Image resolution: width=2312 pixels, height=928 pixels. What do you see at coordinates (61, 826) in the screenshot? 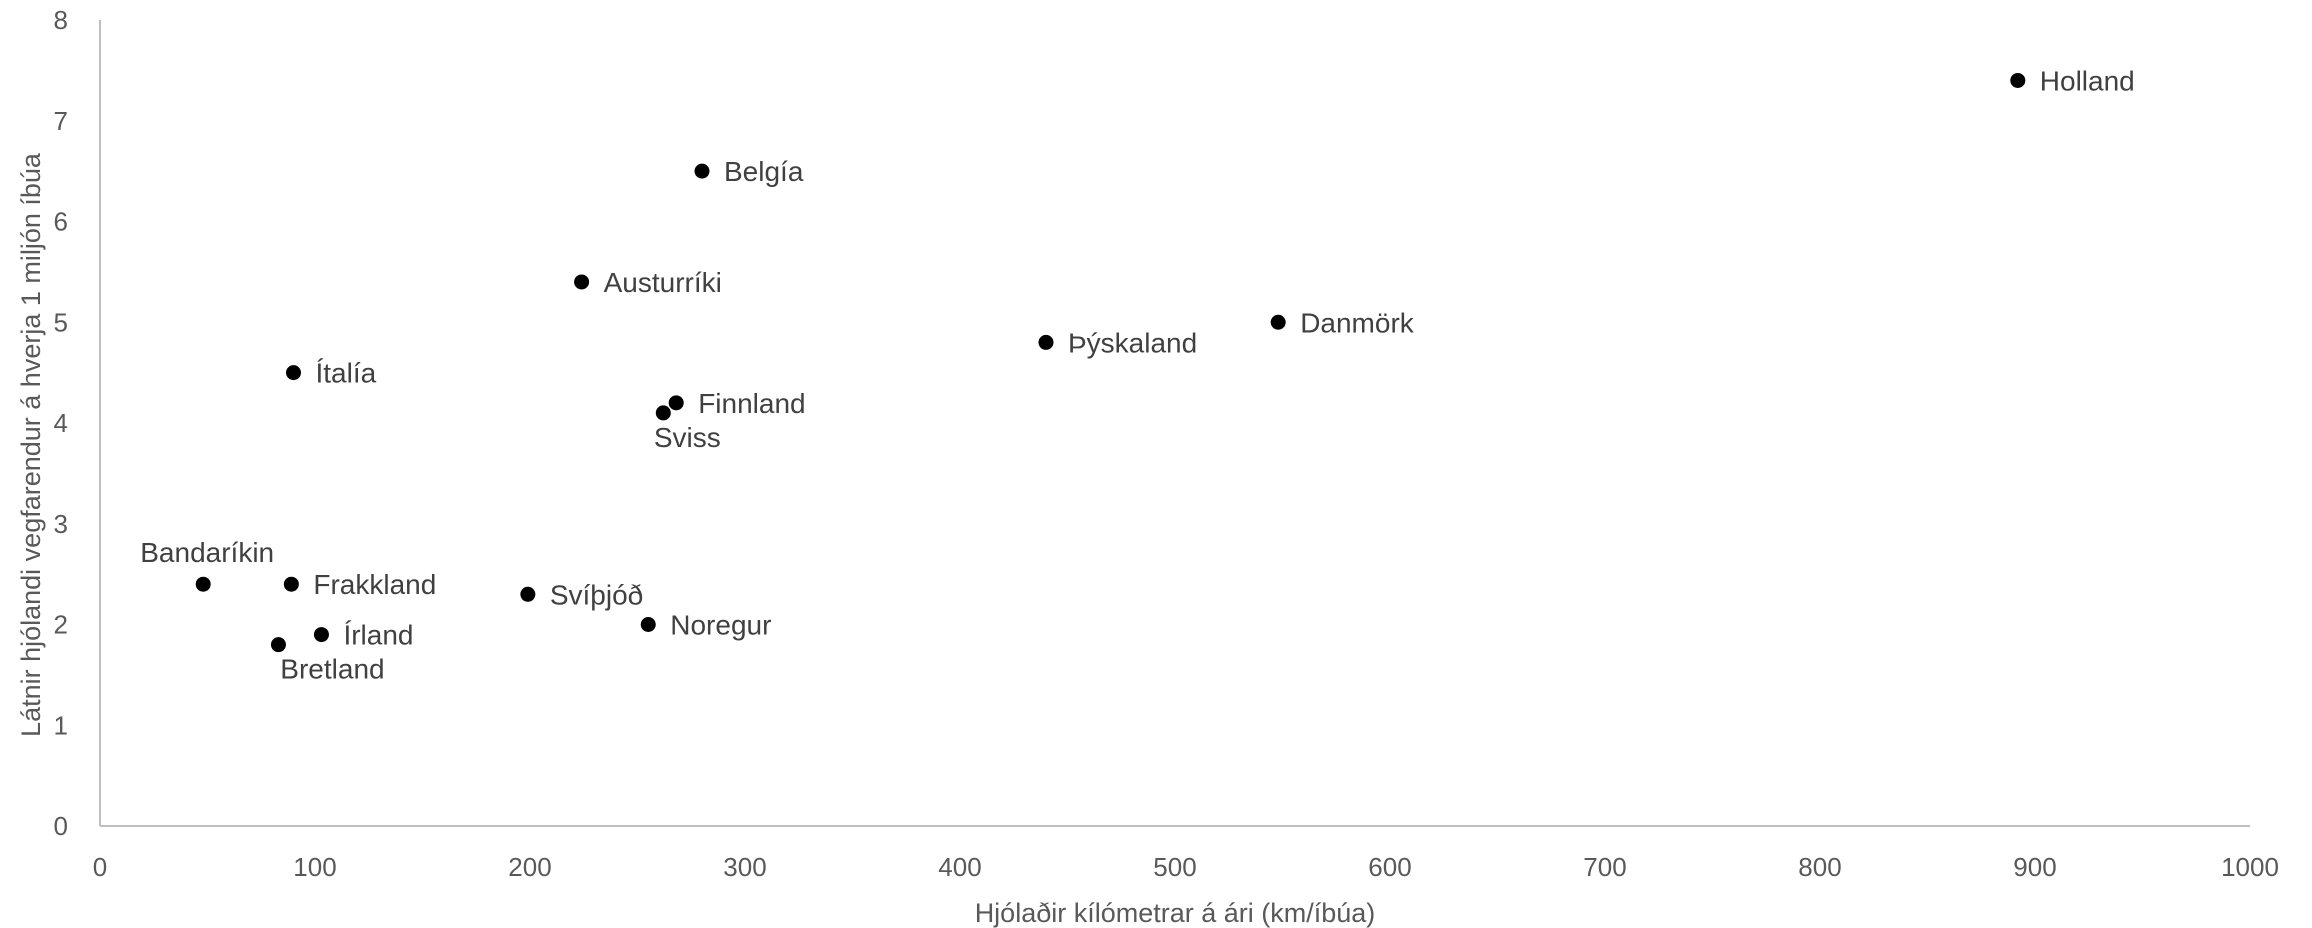
I see `y-tick-label: 0` at bounding box center [61, 826].